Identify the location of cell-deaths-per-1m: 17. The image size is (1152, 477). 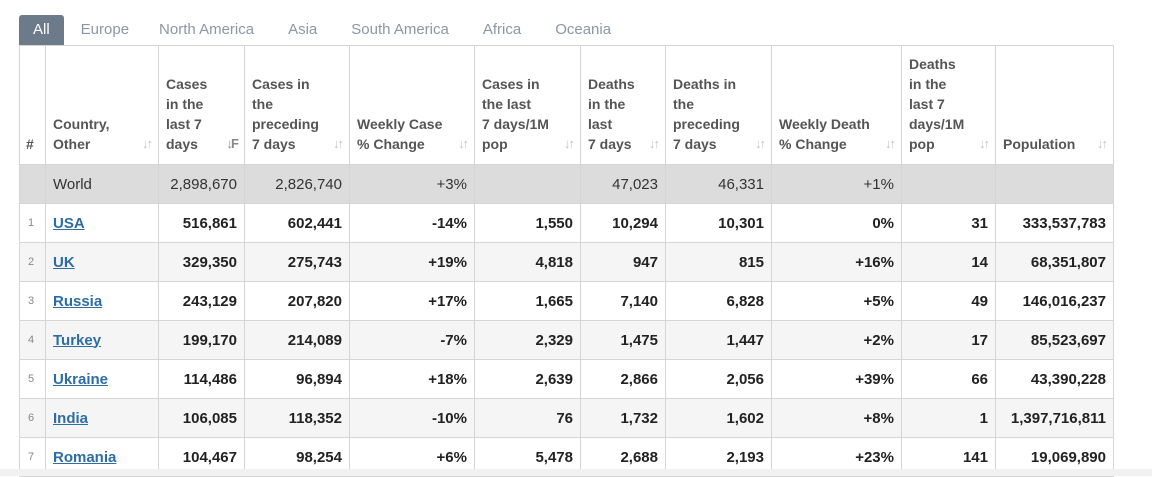
(948, 340).